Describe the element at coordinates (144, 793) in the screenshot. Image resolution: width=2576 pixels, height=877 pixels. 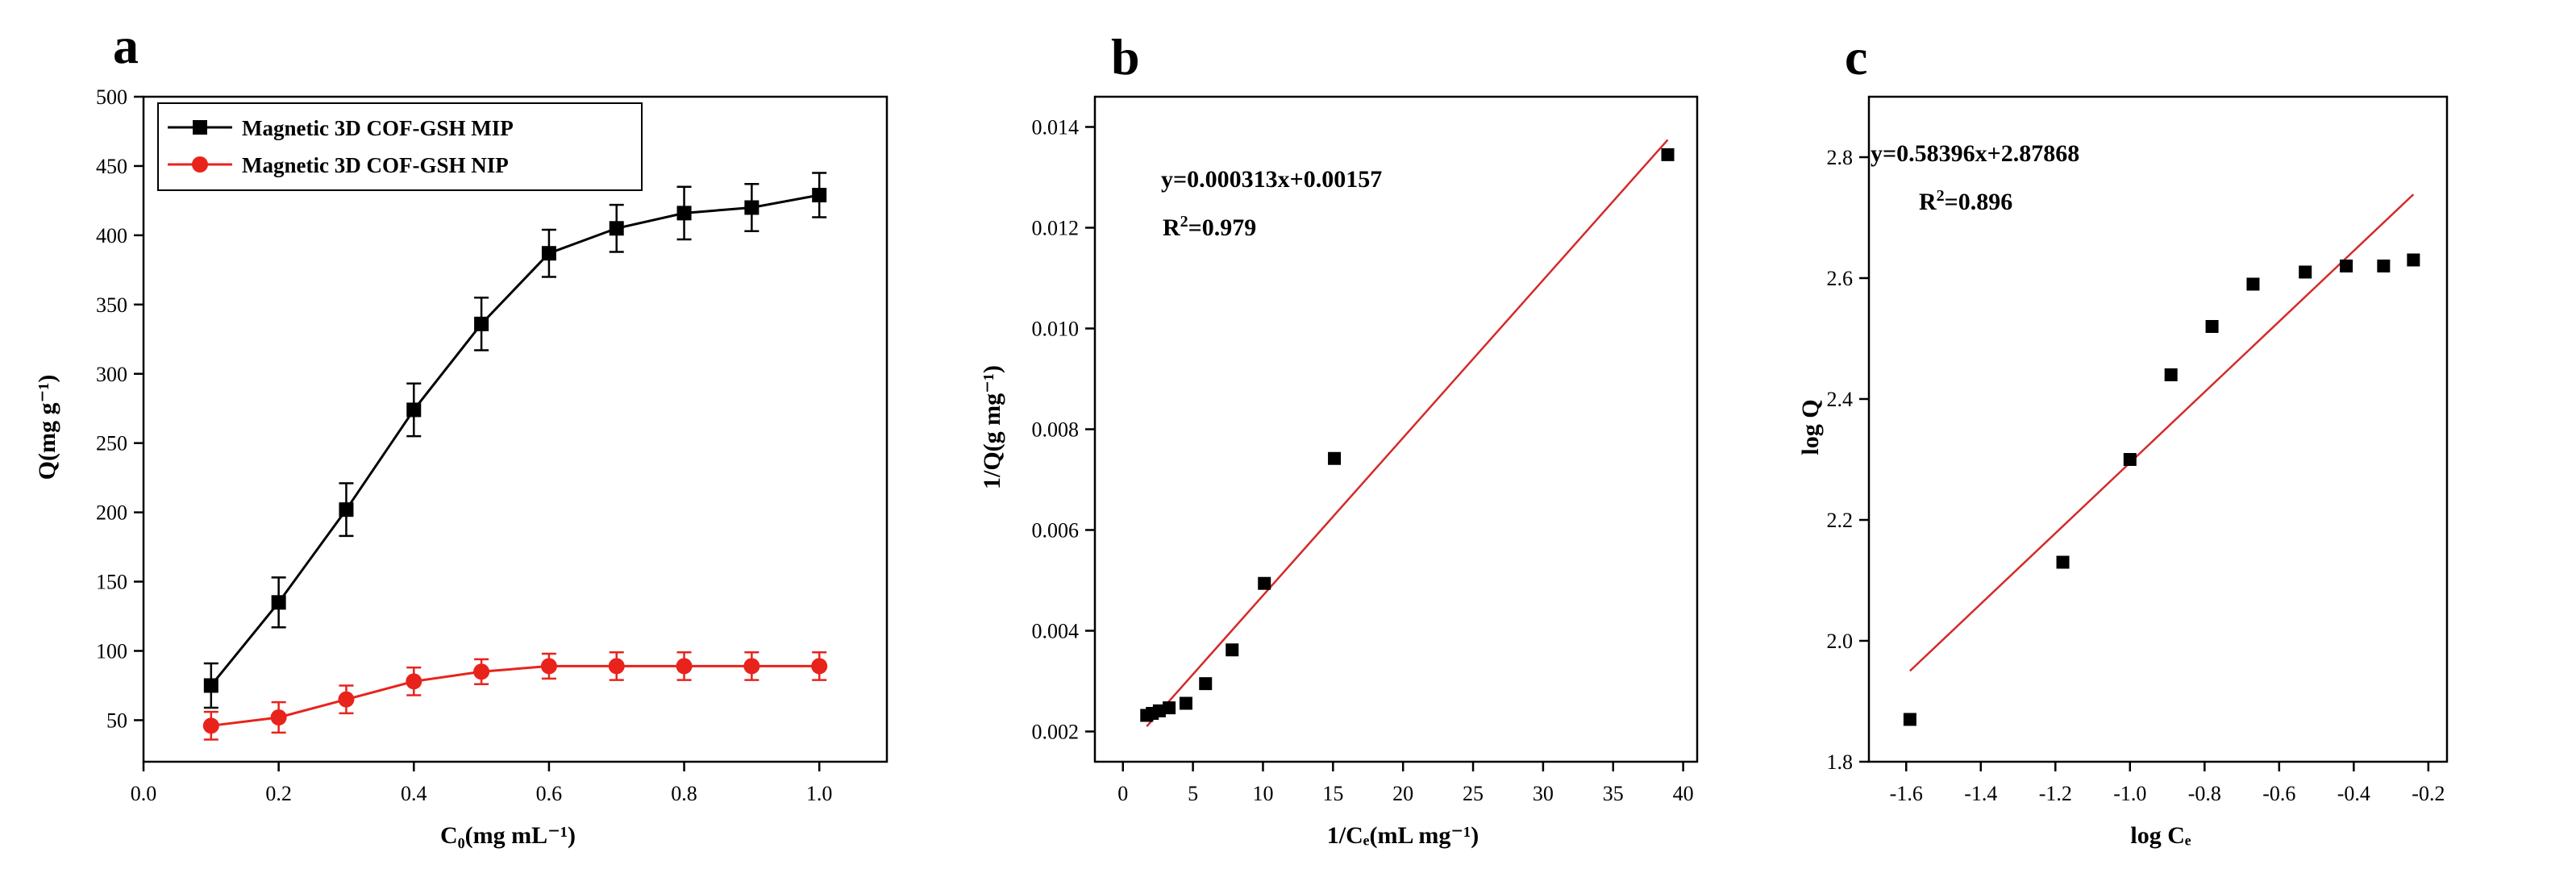
I see `x-tick-label-a: 0.0` at that location.